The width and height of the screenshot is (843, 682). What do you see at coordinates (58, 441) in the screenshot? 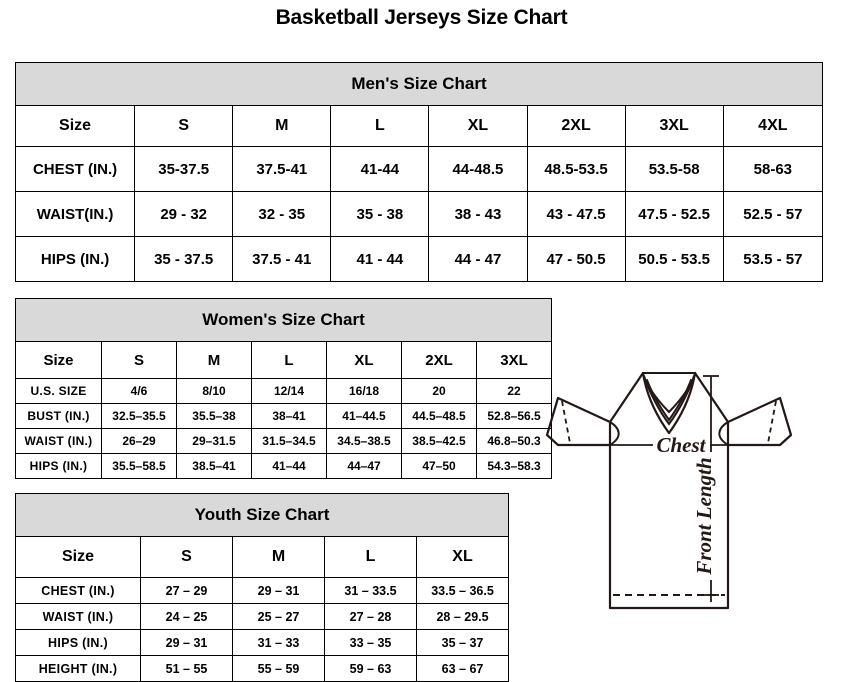
I see `womens-row-label-waist: WAIST (IN.)` at bounding box center [58, 441].